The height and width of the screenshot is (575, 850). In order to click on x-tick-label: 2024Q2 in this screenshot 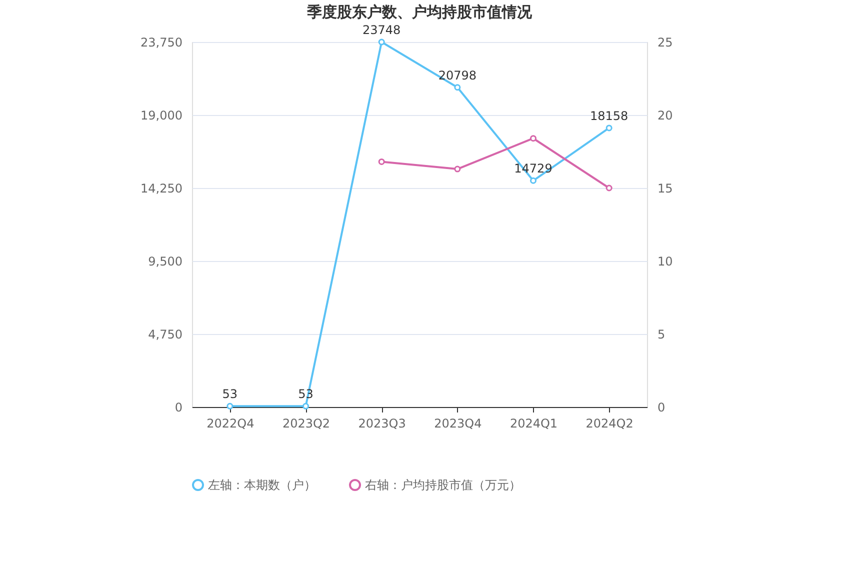, I will do `click(610, 423)`.